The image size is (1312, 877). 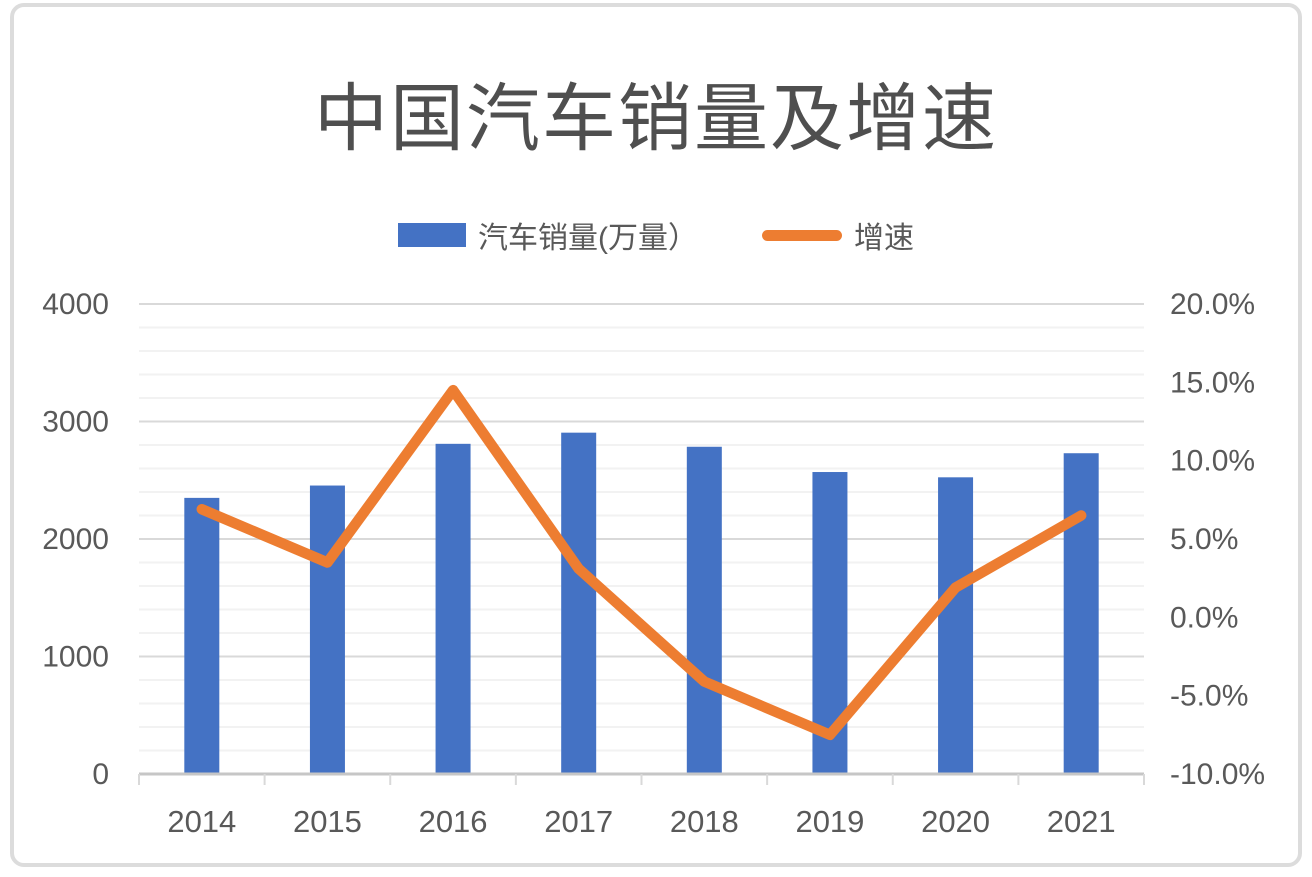 What do you see at coordinates (1081, 613) in the screenshot?
I see `bar-2021` at bounding box center [1081, 613].